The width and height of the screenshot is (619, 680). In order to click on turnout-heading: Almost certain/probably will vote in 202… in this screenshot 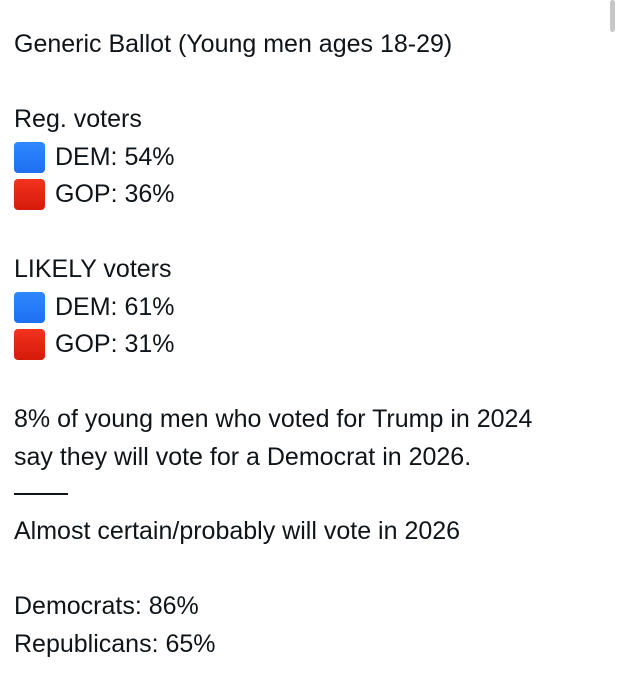, I will do `click(237, 531)`.